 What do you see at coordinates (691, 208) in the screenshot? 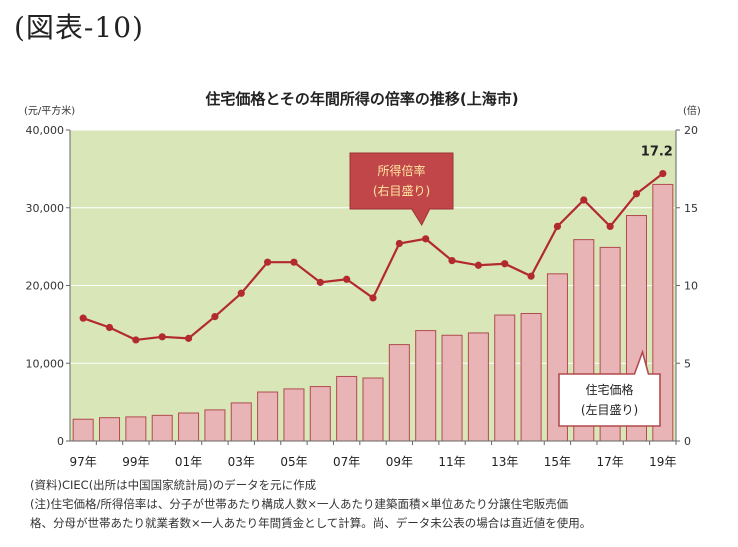
I see `y-tick-label-right: 15` at bounding box center [691, 208].